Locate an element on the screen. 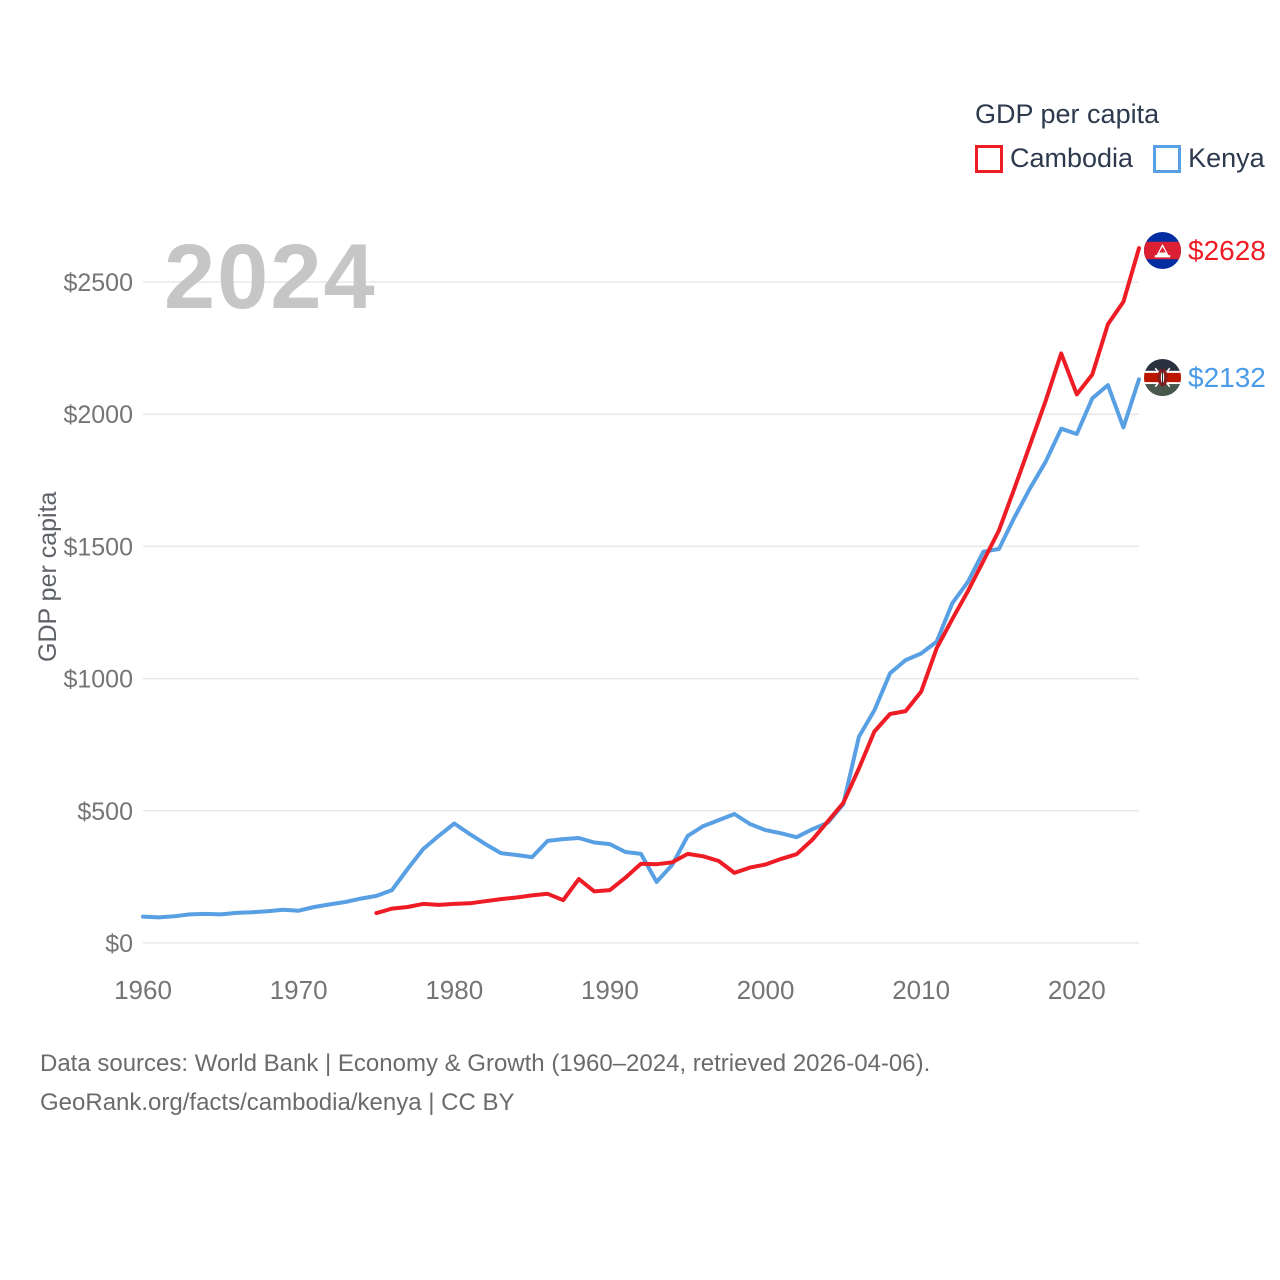  x-tick-label: 1990 is located at coordinates (610, 990).